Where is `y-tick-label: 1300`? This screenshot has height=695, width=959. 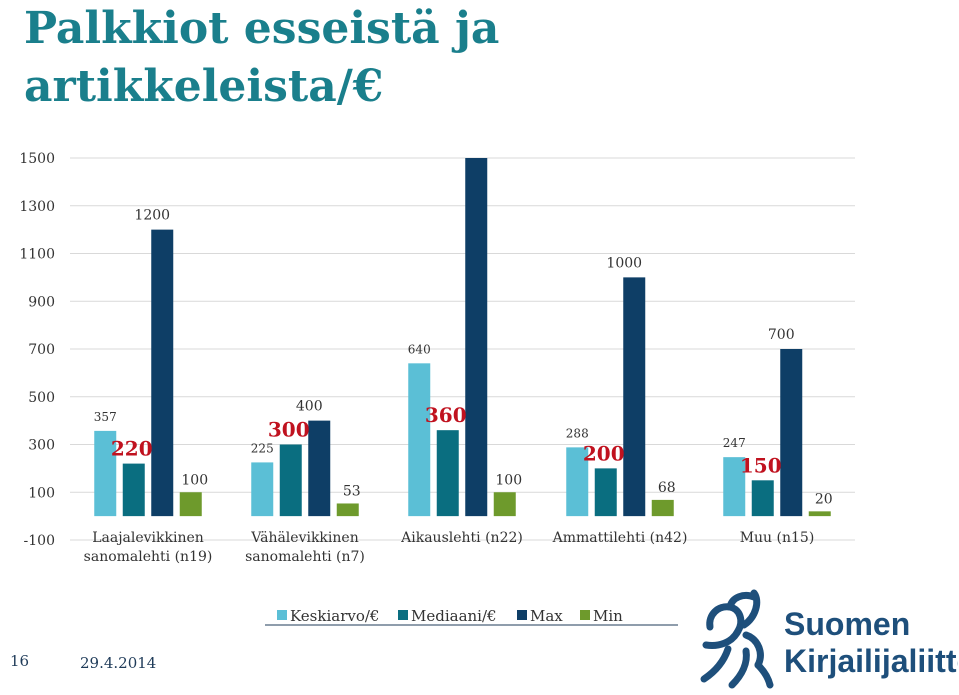 y-tick-label: 1300 is located at coordinates (37, 207).